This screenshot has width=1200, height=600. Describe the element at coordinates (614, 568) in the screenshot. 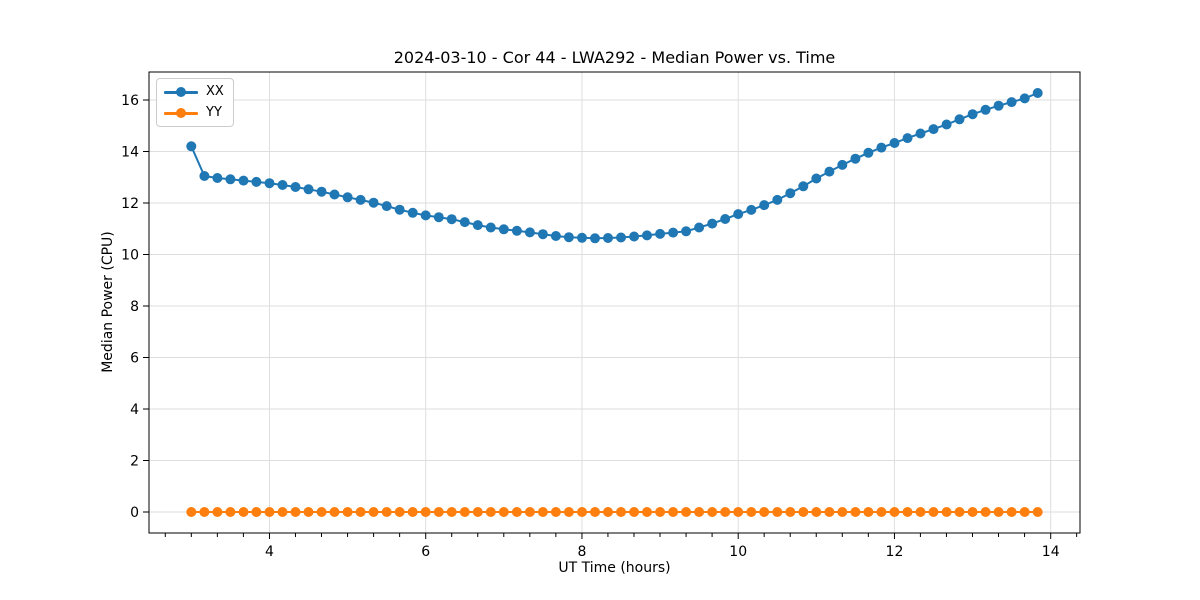

I see `x-axis-label: UT Time (hours)` at that location.